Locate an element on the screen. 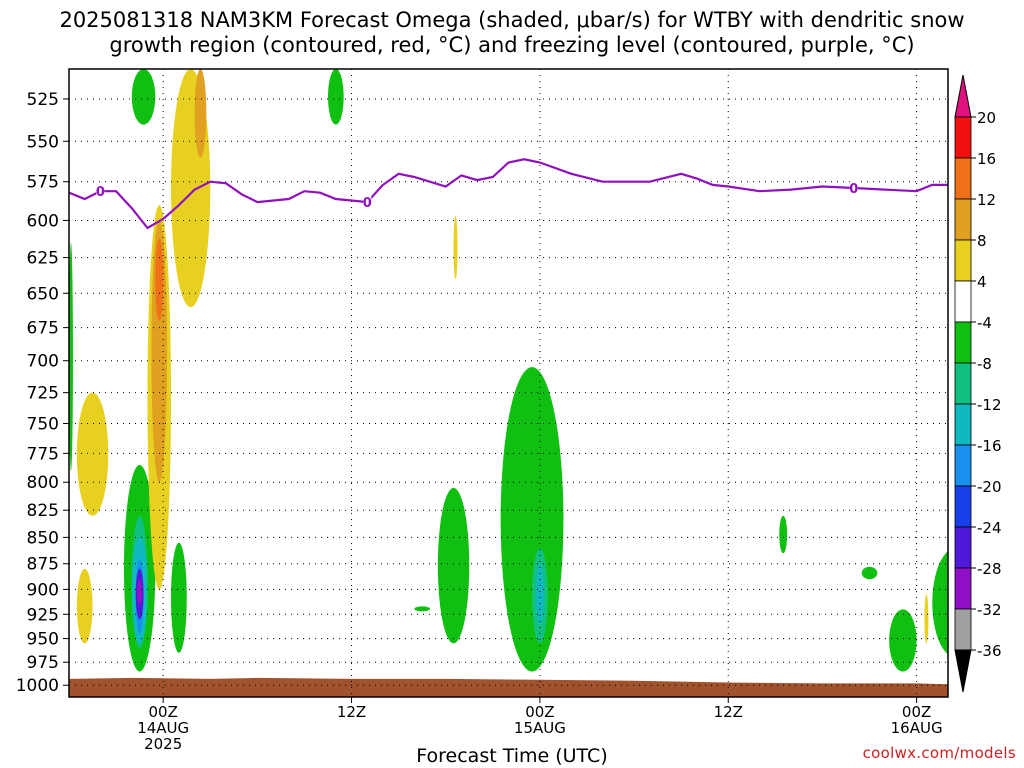 The height and width of the screenshot is (768, 1024). colorbar-label-0: 20 is located at coordinates (986, 118).